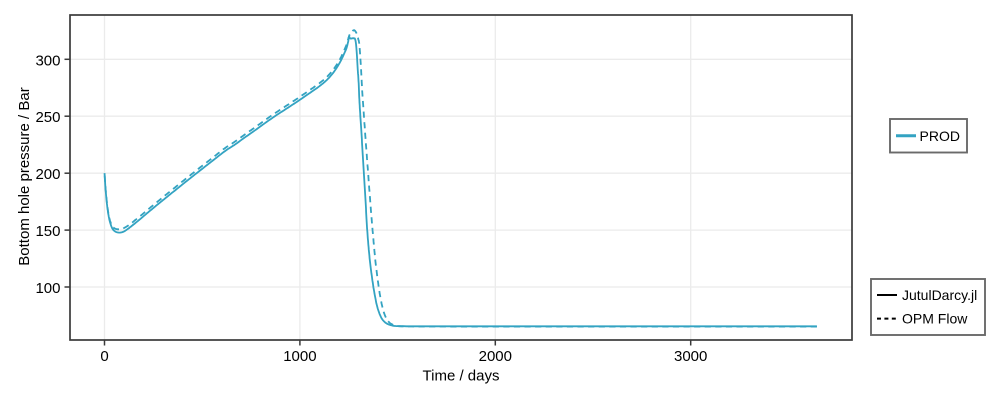  I want to click on svg-text: 200, so click(47, 174).